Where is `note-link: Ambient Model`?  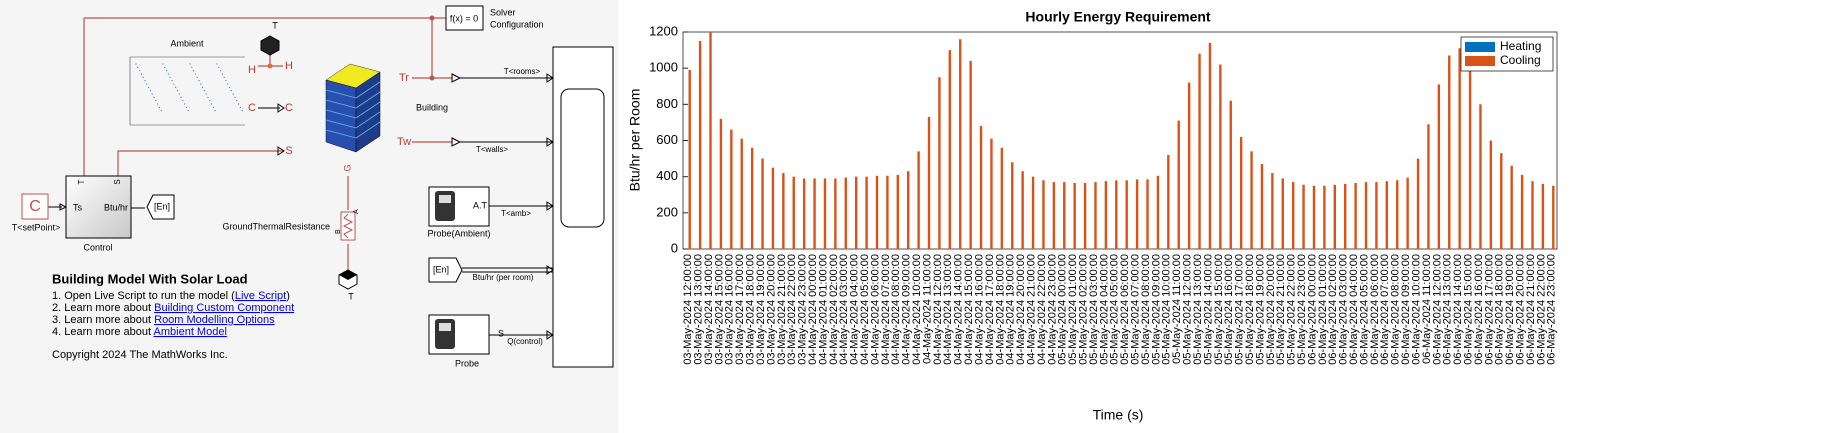 note-link: Ambient Model is located at coordinates (190, 332).